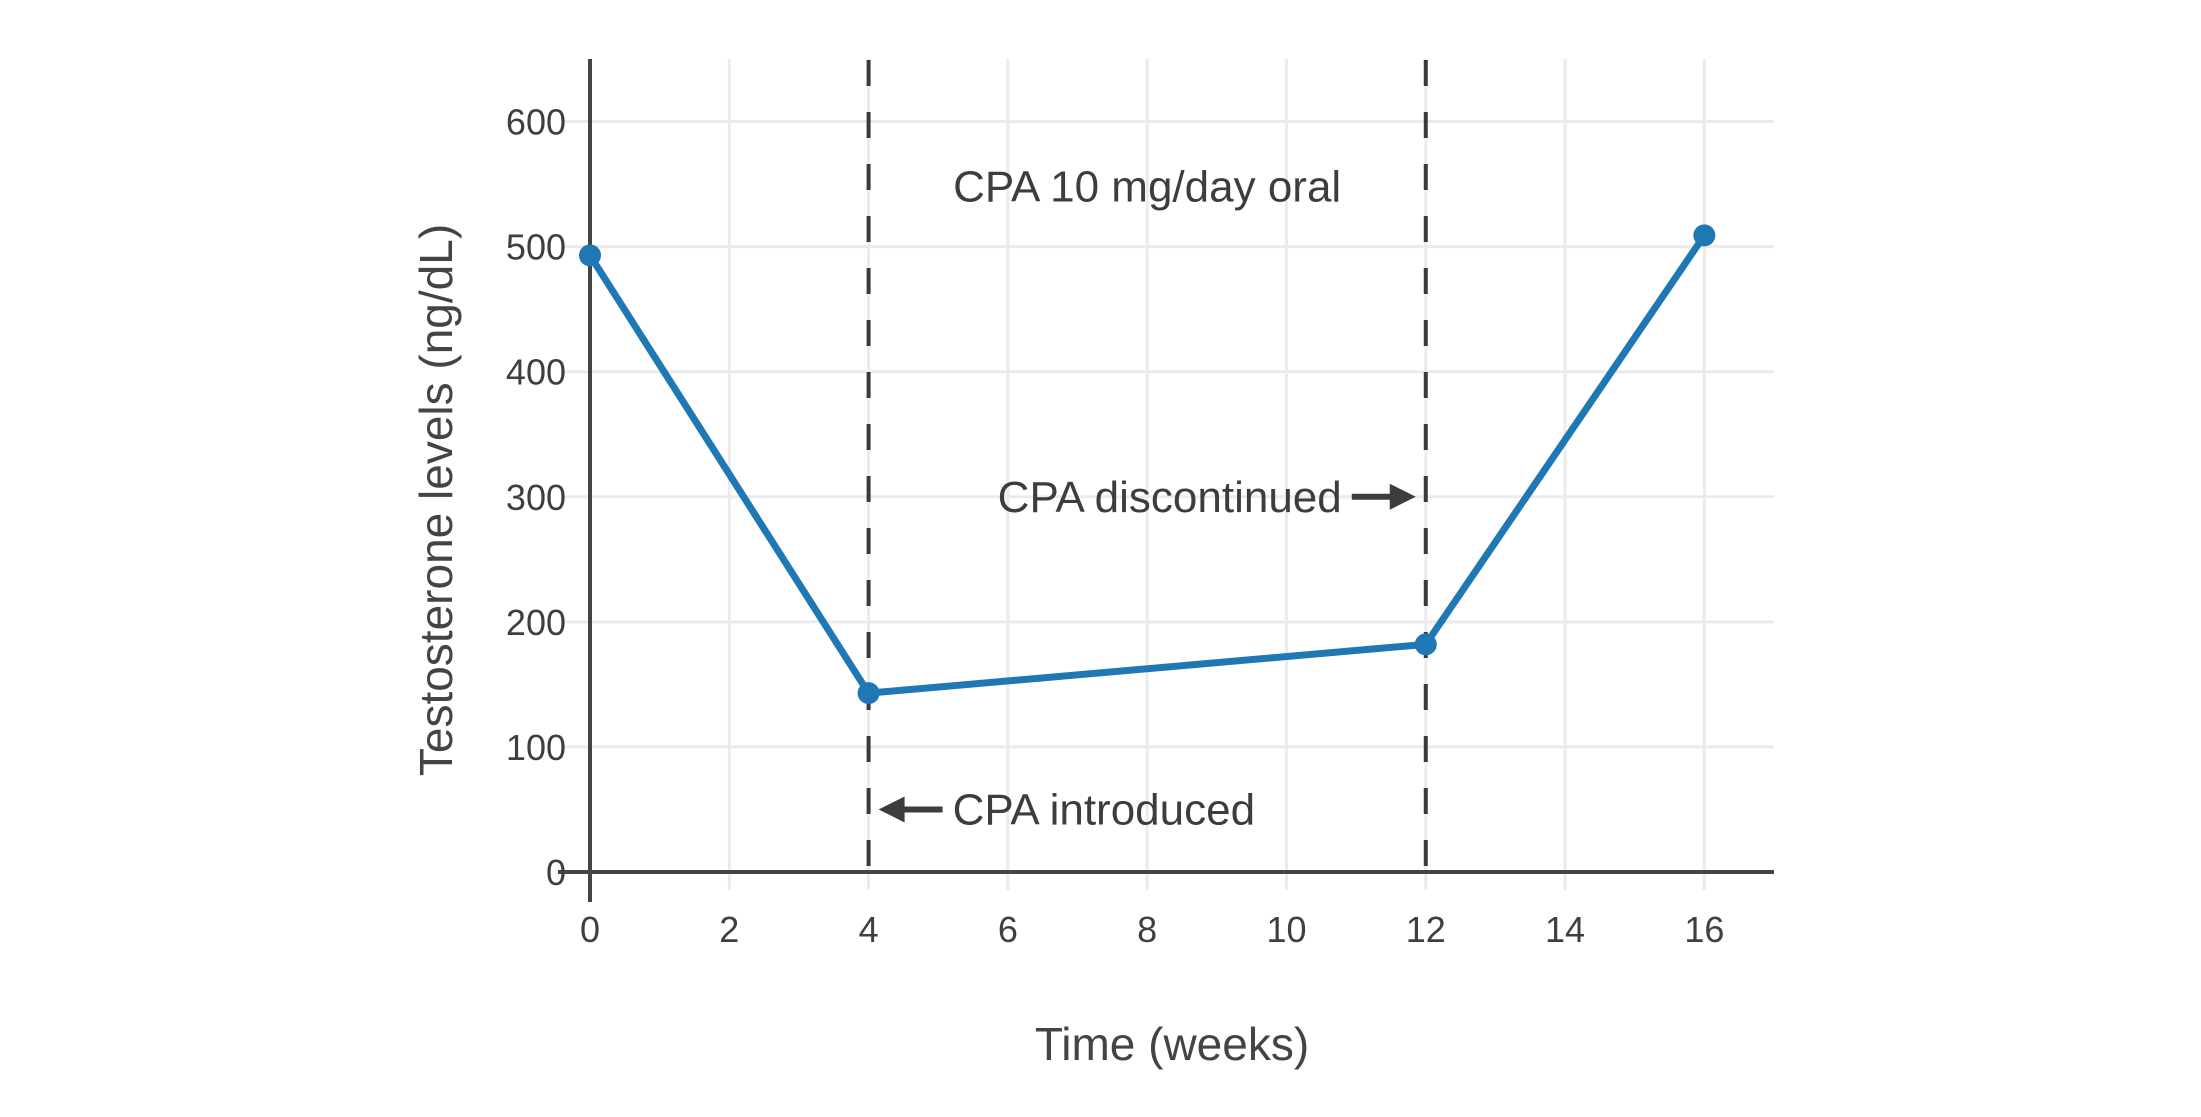 Image resolution: width=2201 pixels, height=1117 pixels. I want to click on x-tick-label: 2, so click(729, 929).